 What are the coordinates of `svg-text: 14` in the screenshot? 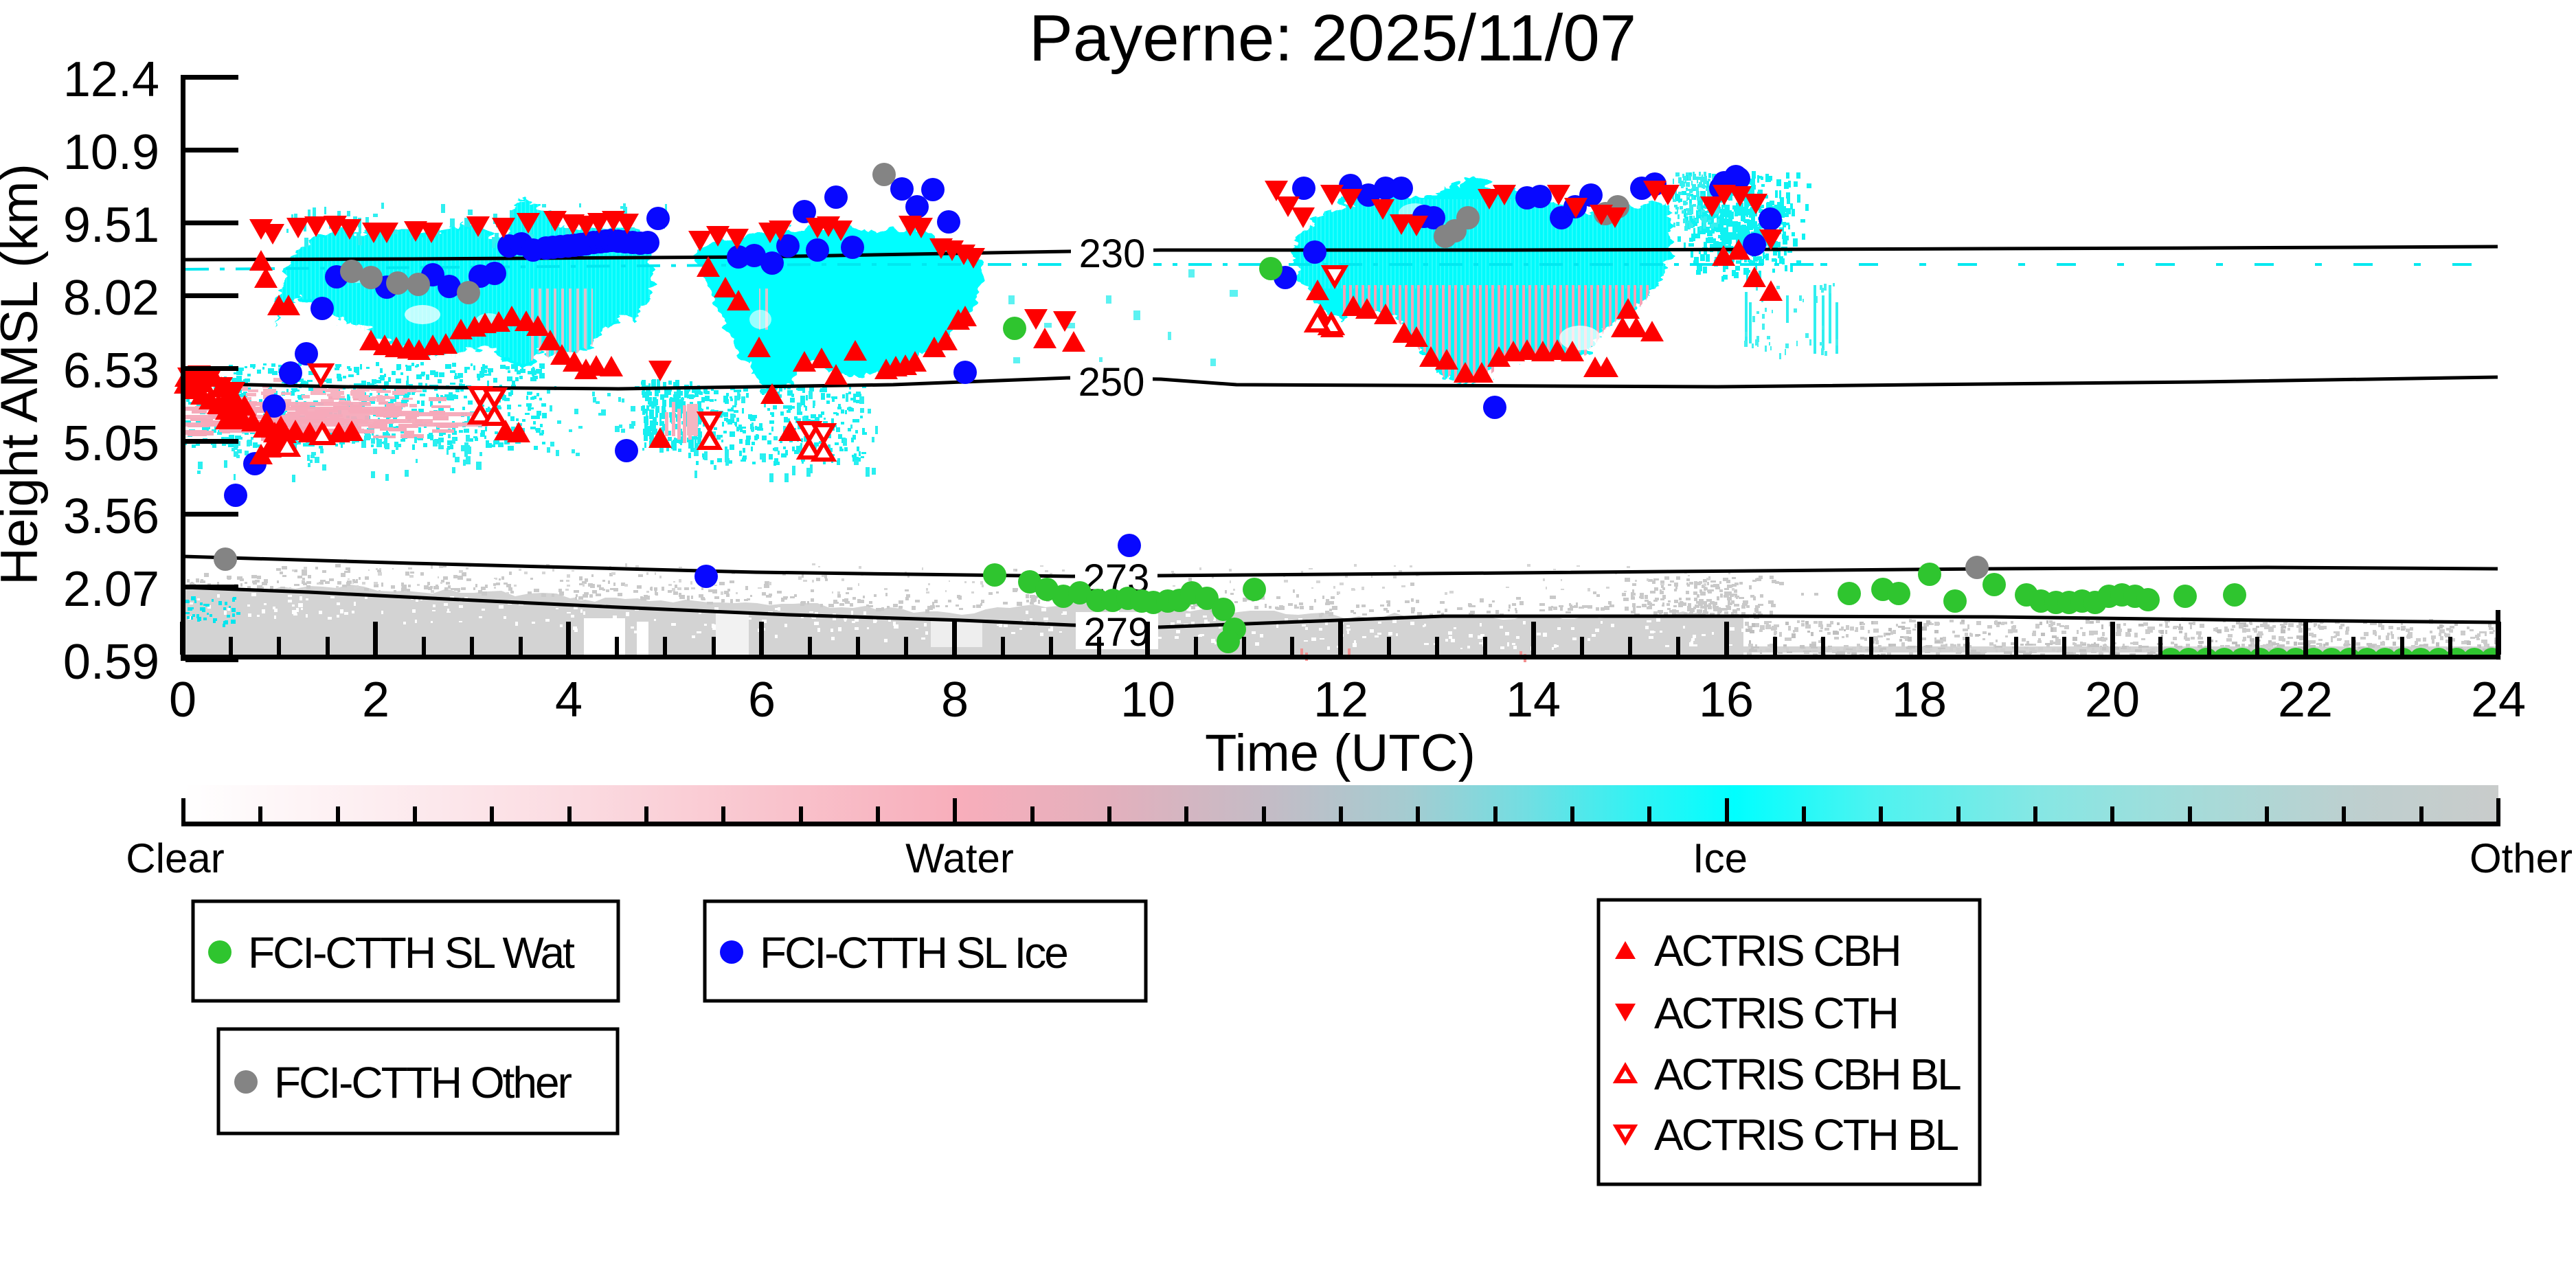 It's located at (1533, 700).